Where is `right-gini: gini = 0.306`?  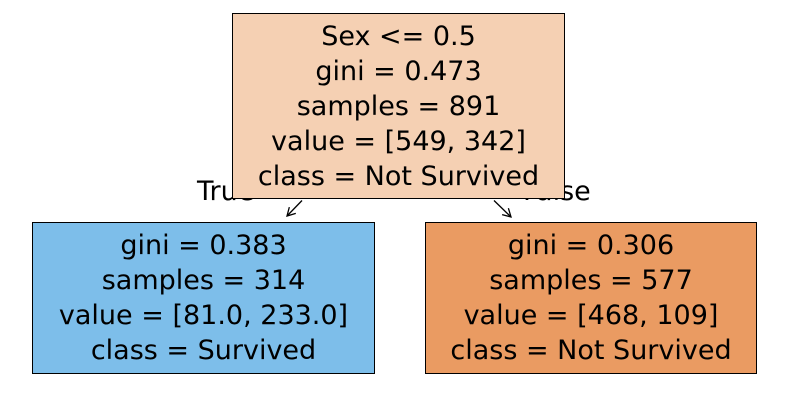
right-gini: gini = 0.306 is located at coordinates (591, 245).